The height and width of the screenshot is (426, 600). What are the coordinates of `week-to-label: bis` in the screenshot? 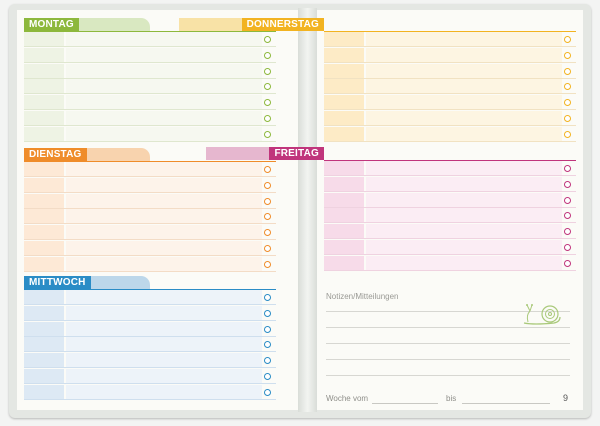 It's located at (451, 398).